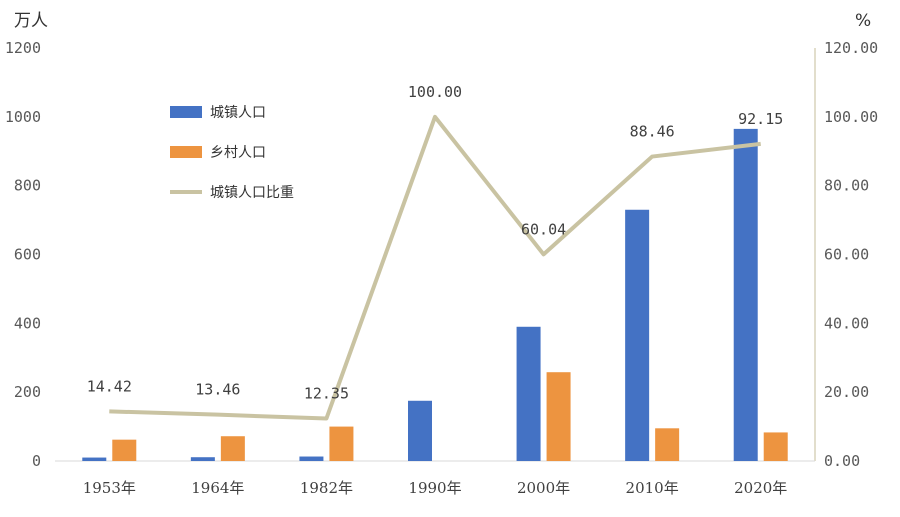 The height and width of the screenshot is (517, 900). Describe the element at coordinates (326, 393) in the screenshot. I see `urban-ratio-data-label: 12.35` at that location.